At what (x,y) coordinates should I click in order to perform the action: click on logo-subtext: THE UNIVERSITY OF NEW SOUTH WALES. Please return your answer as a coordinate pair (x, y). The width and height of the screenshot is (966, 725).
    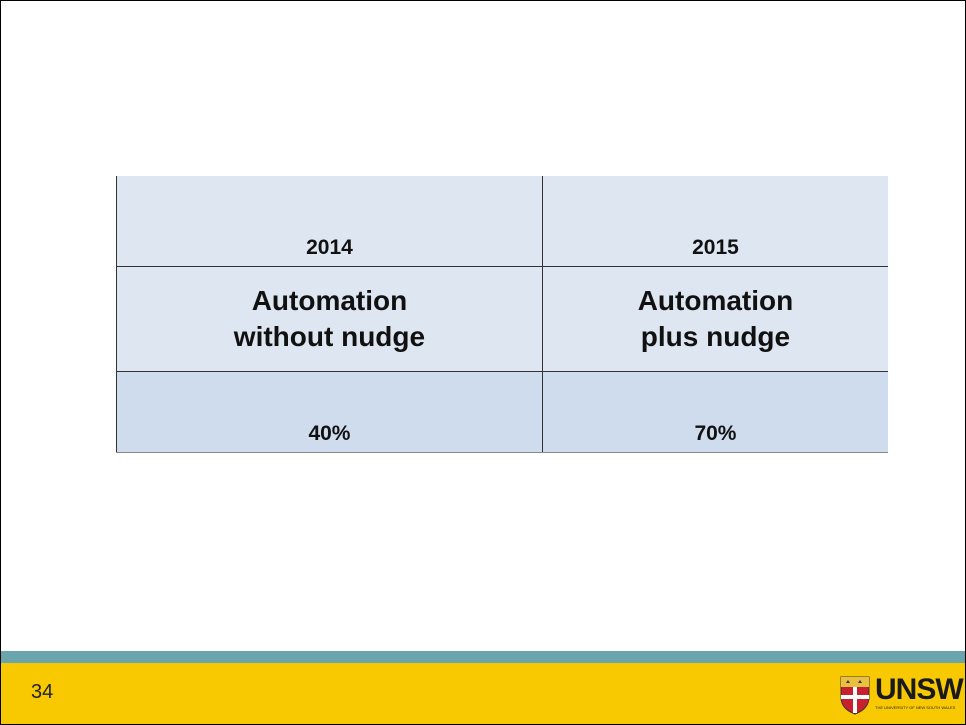
    Looking at the image, I should click on (915, 707).